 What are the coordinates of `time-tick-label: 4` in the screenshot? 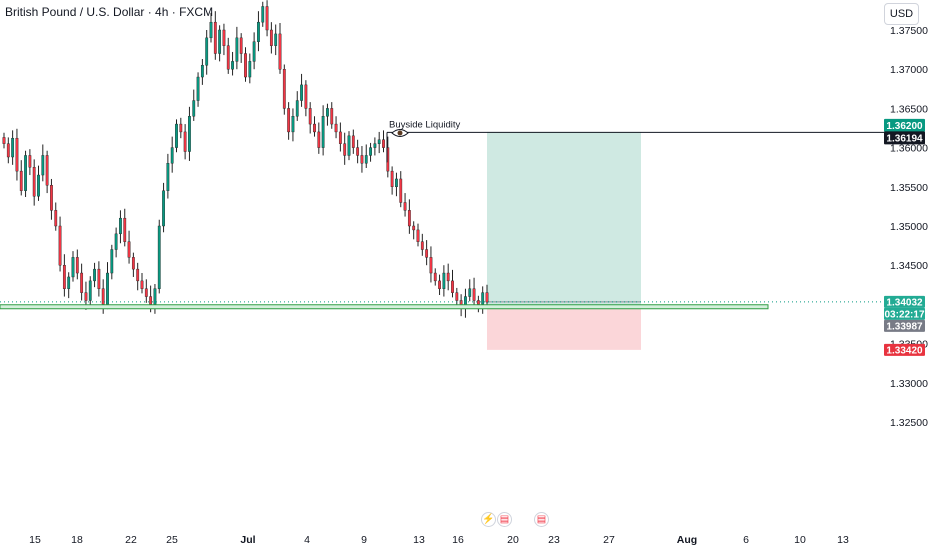 It's located at (307, 540).